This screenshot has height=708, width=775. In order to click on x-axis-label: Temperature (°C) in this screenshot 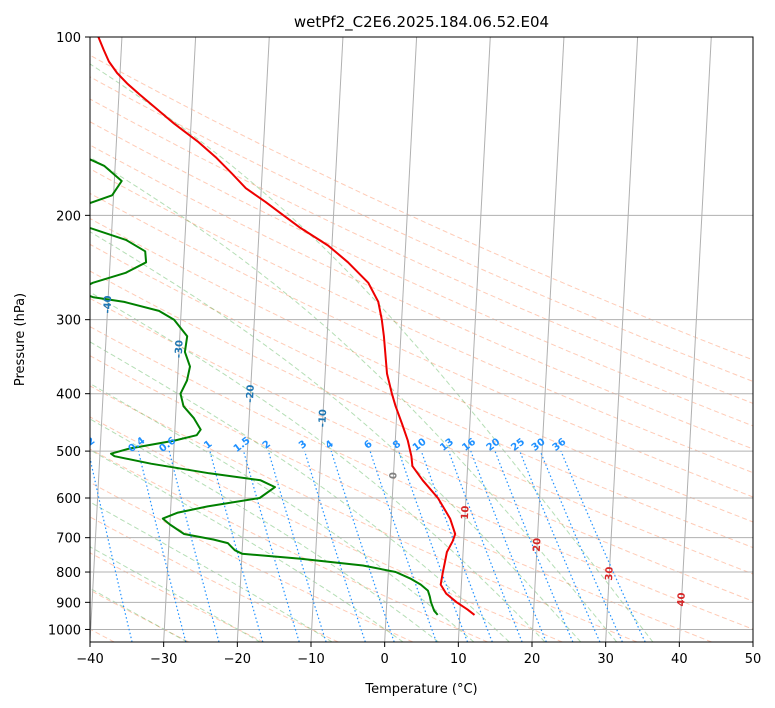, I will do `click(420, 689)`.